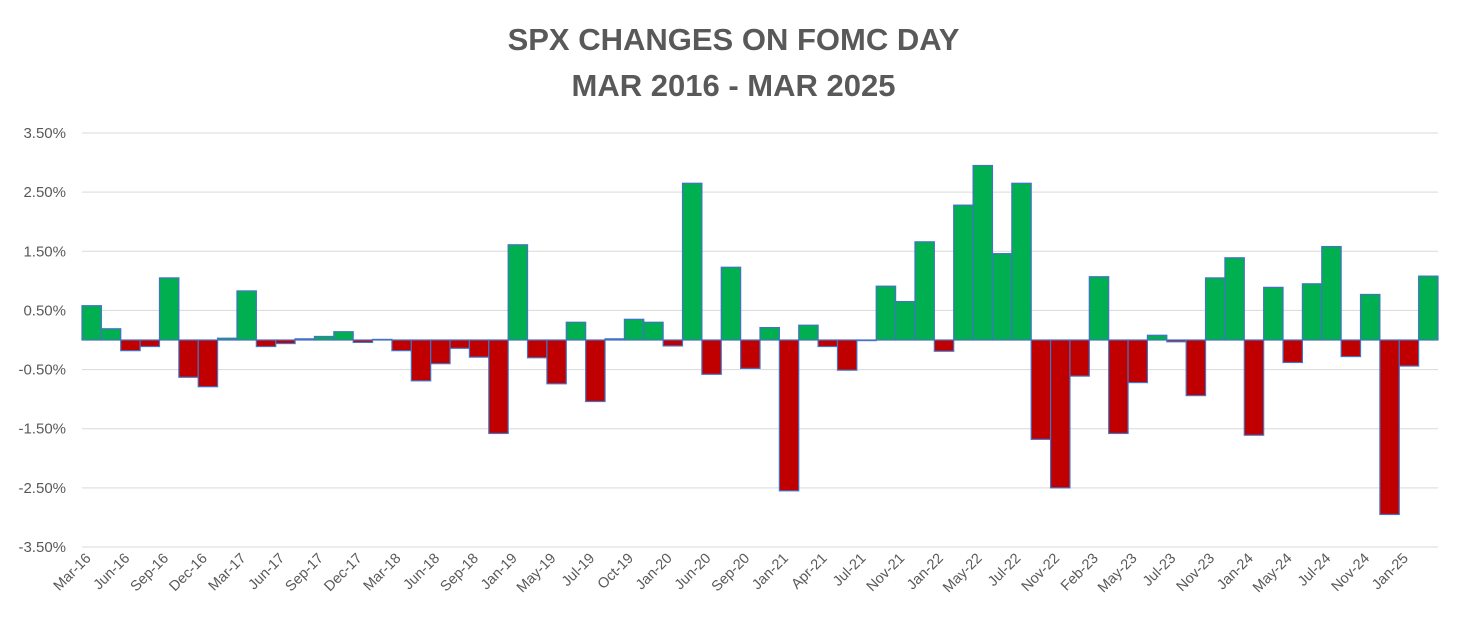 The width and height of the screenshot is (1467, 631). Describe the element at coordinates (578, 570) in the screenshot. I see `x-tick-label: Jul-19` at that location.